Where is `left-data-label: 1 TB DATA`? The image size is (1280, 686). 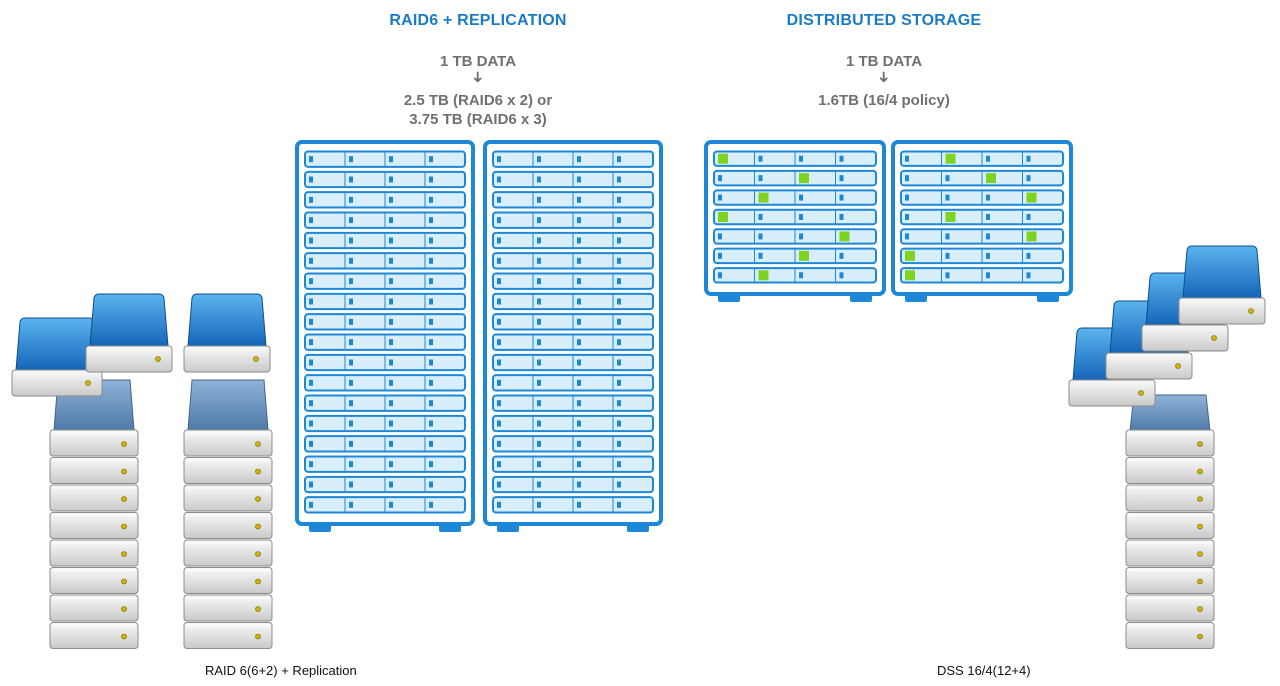 left-data-label: 1 TB DATA is located at coordinates (478, 61).